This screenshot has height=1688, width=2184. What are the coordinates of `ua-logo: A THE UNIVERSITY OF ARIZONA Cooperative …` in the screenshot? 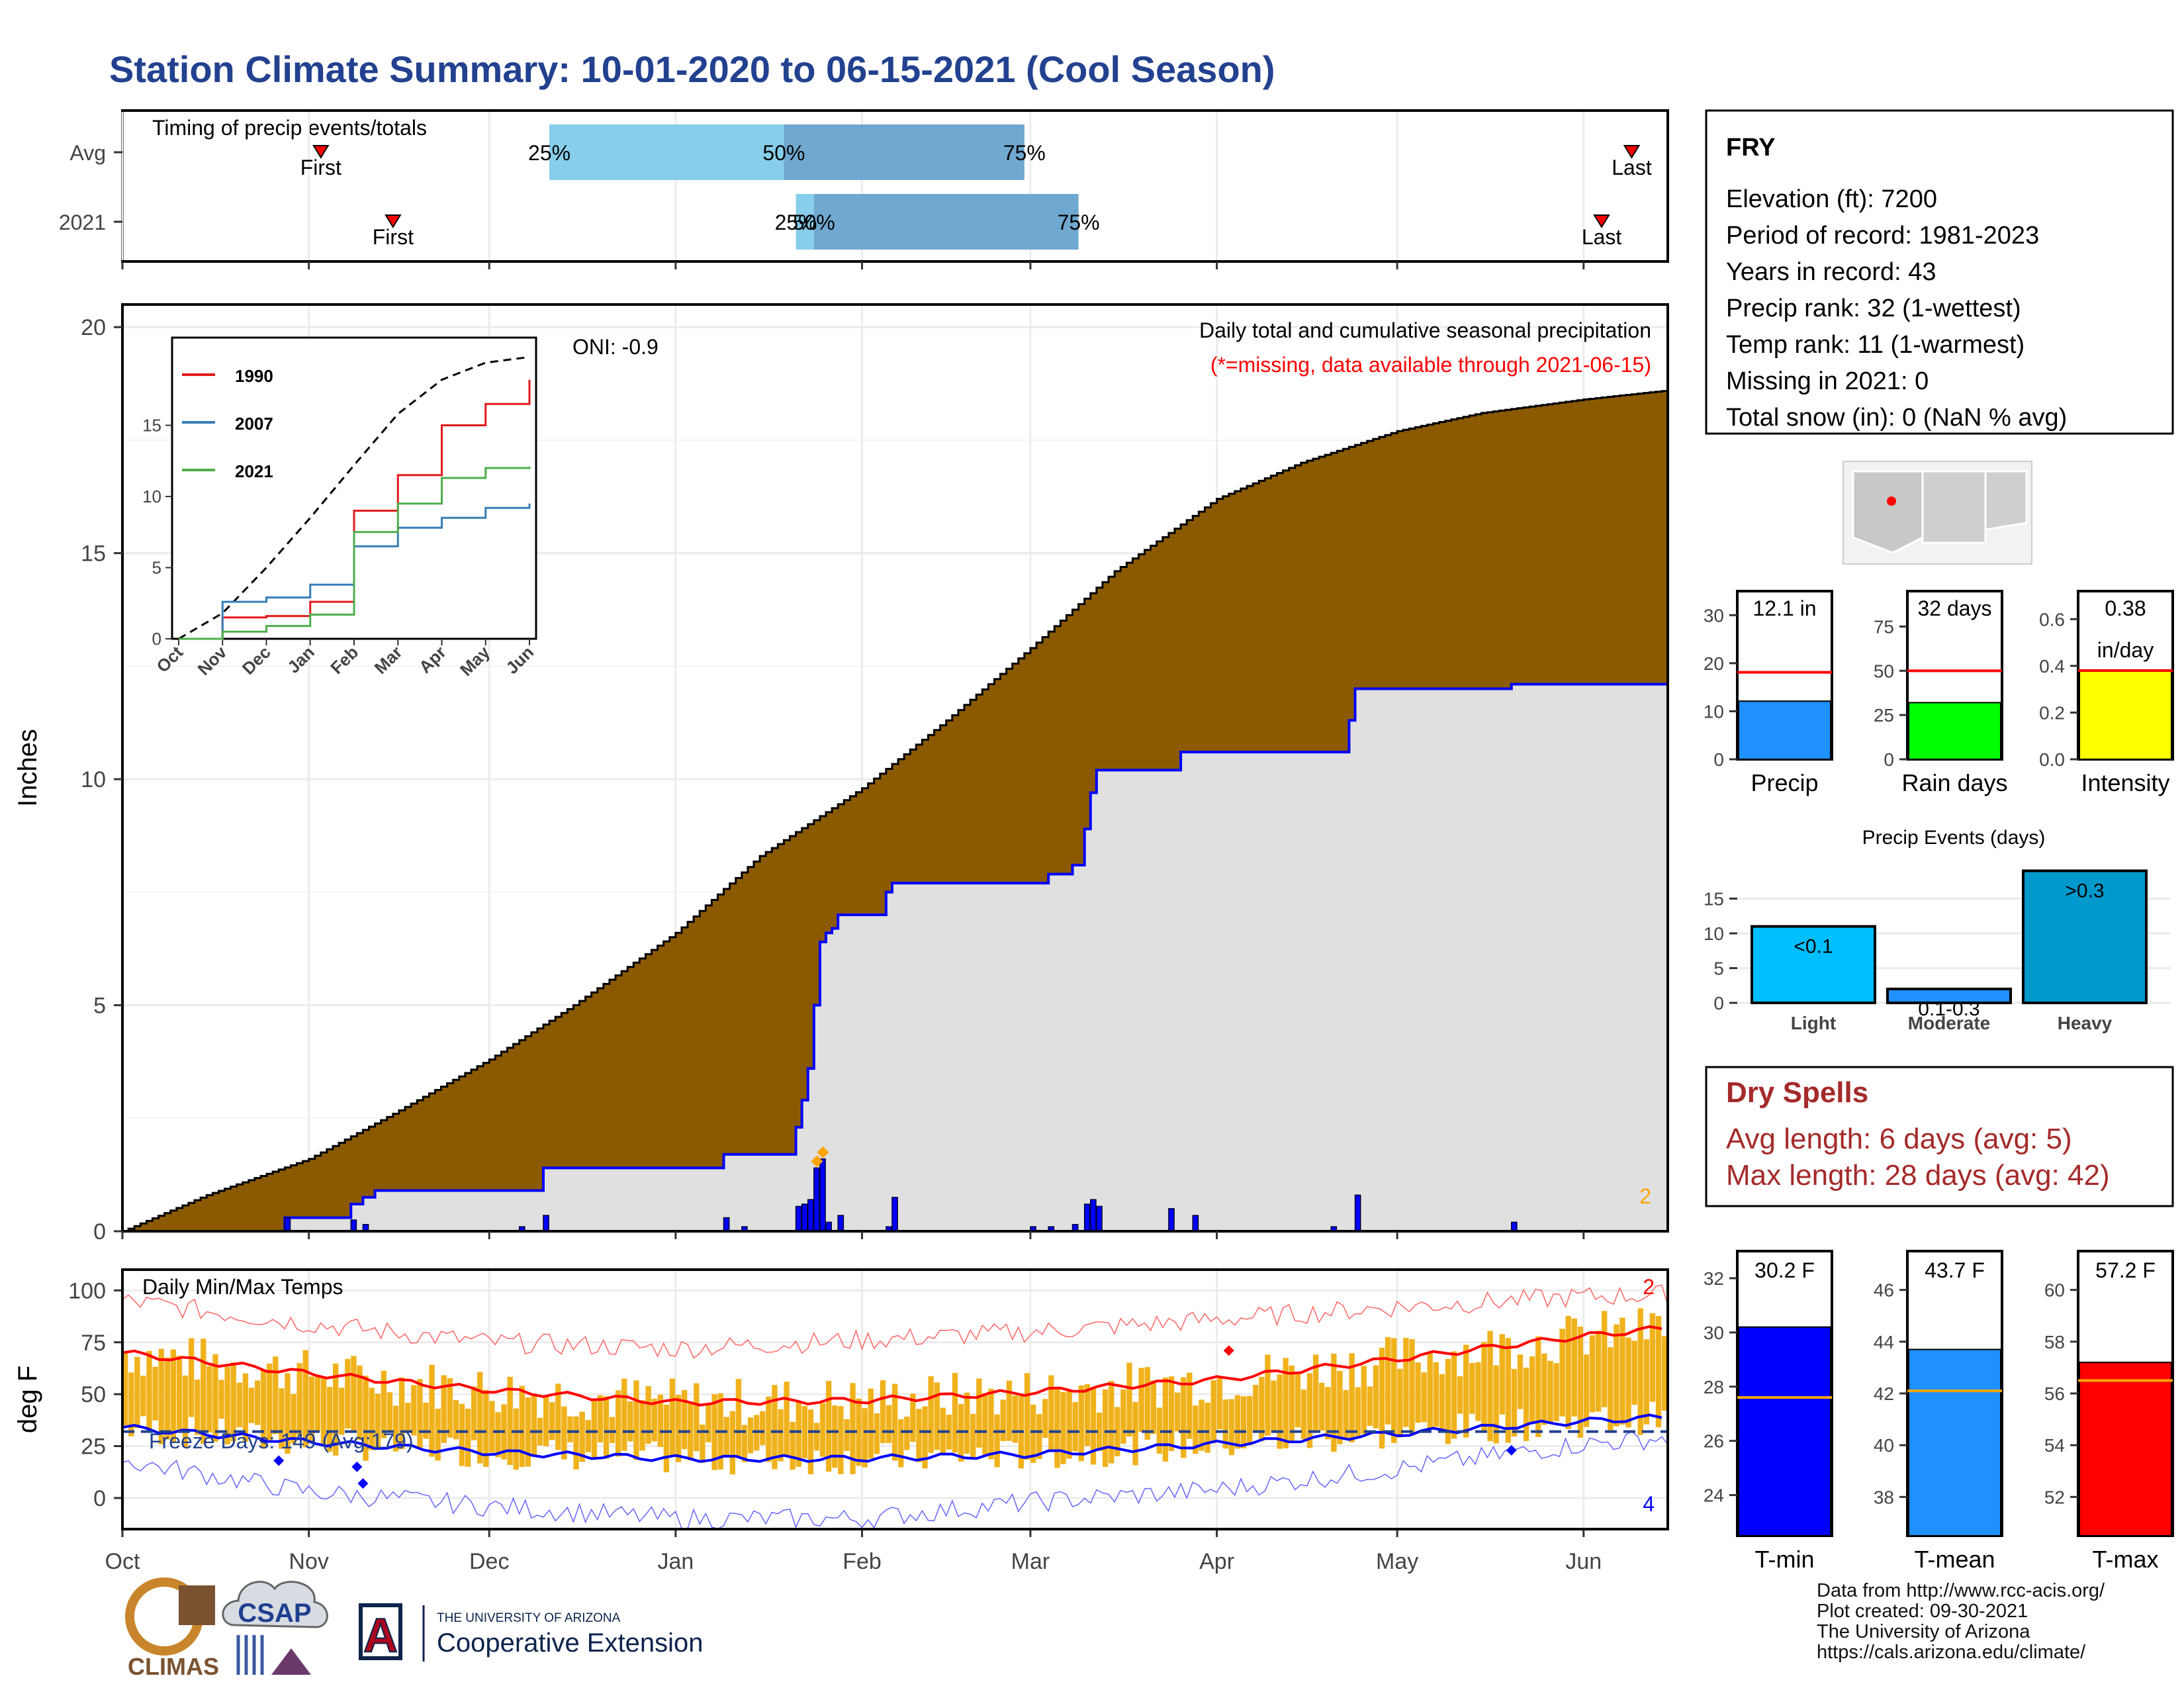 It's located at (531, 1633).